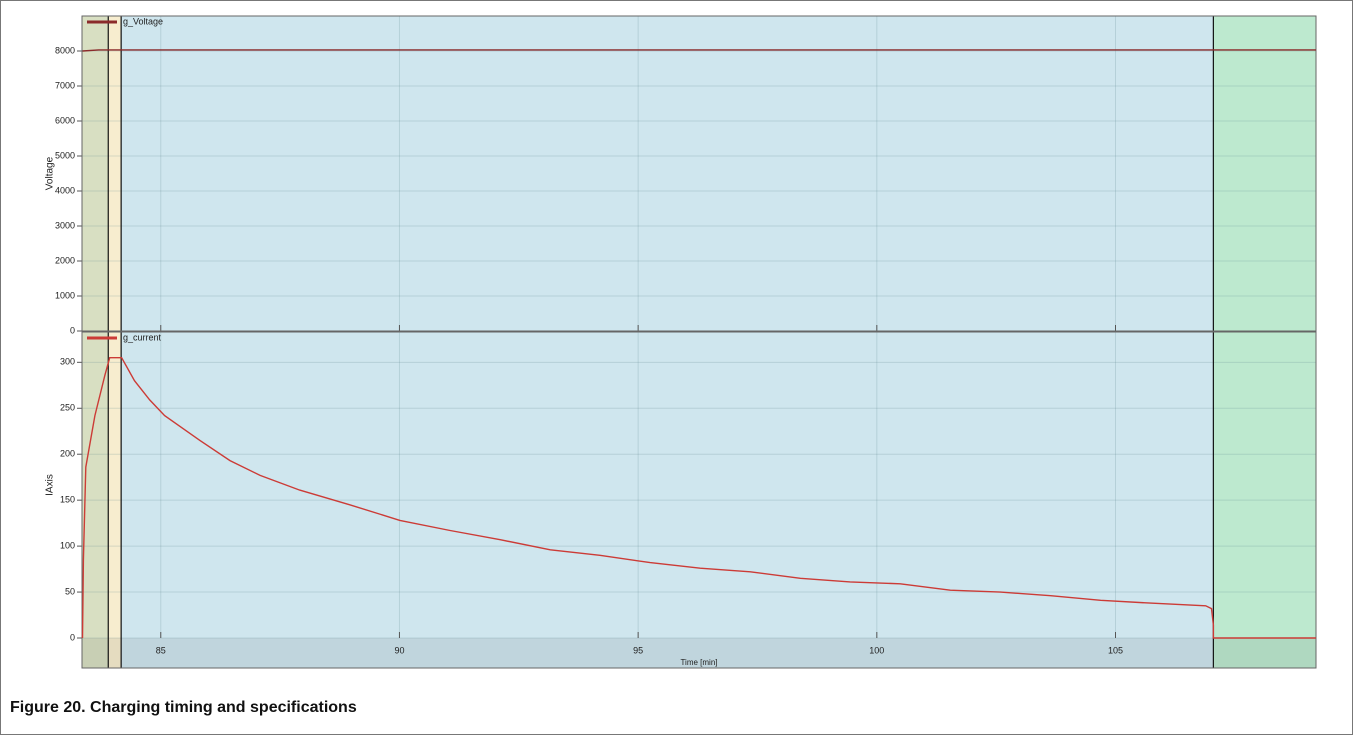 This screenshot has width=1353, height=740. I want to click on y-tick-label: 1000, so click(65, 295).